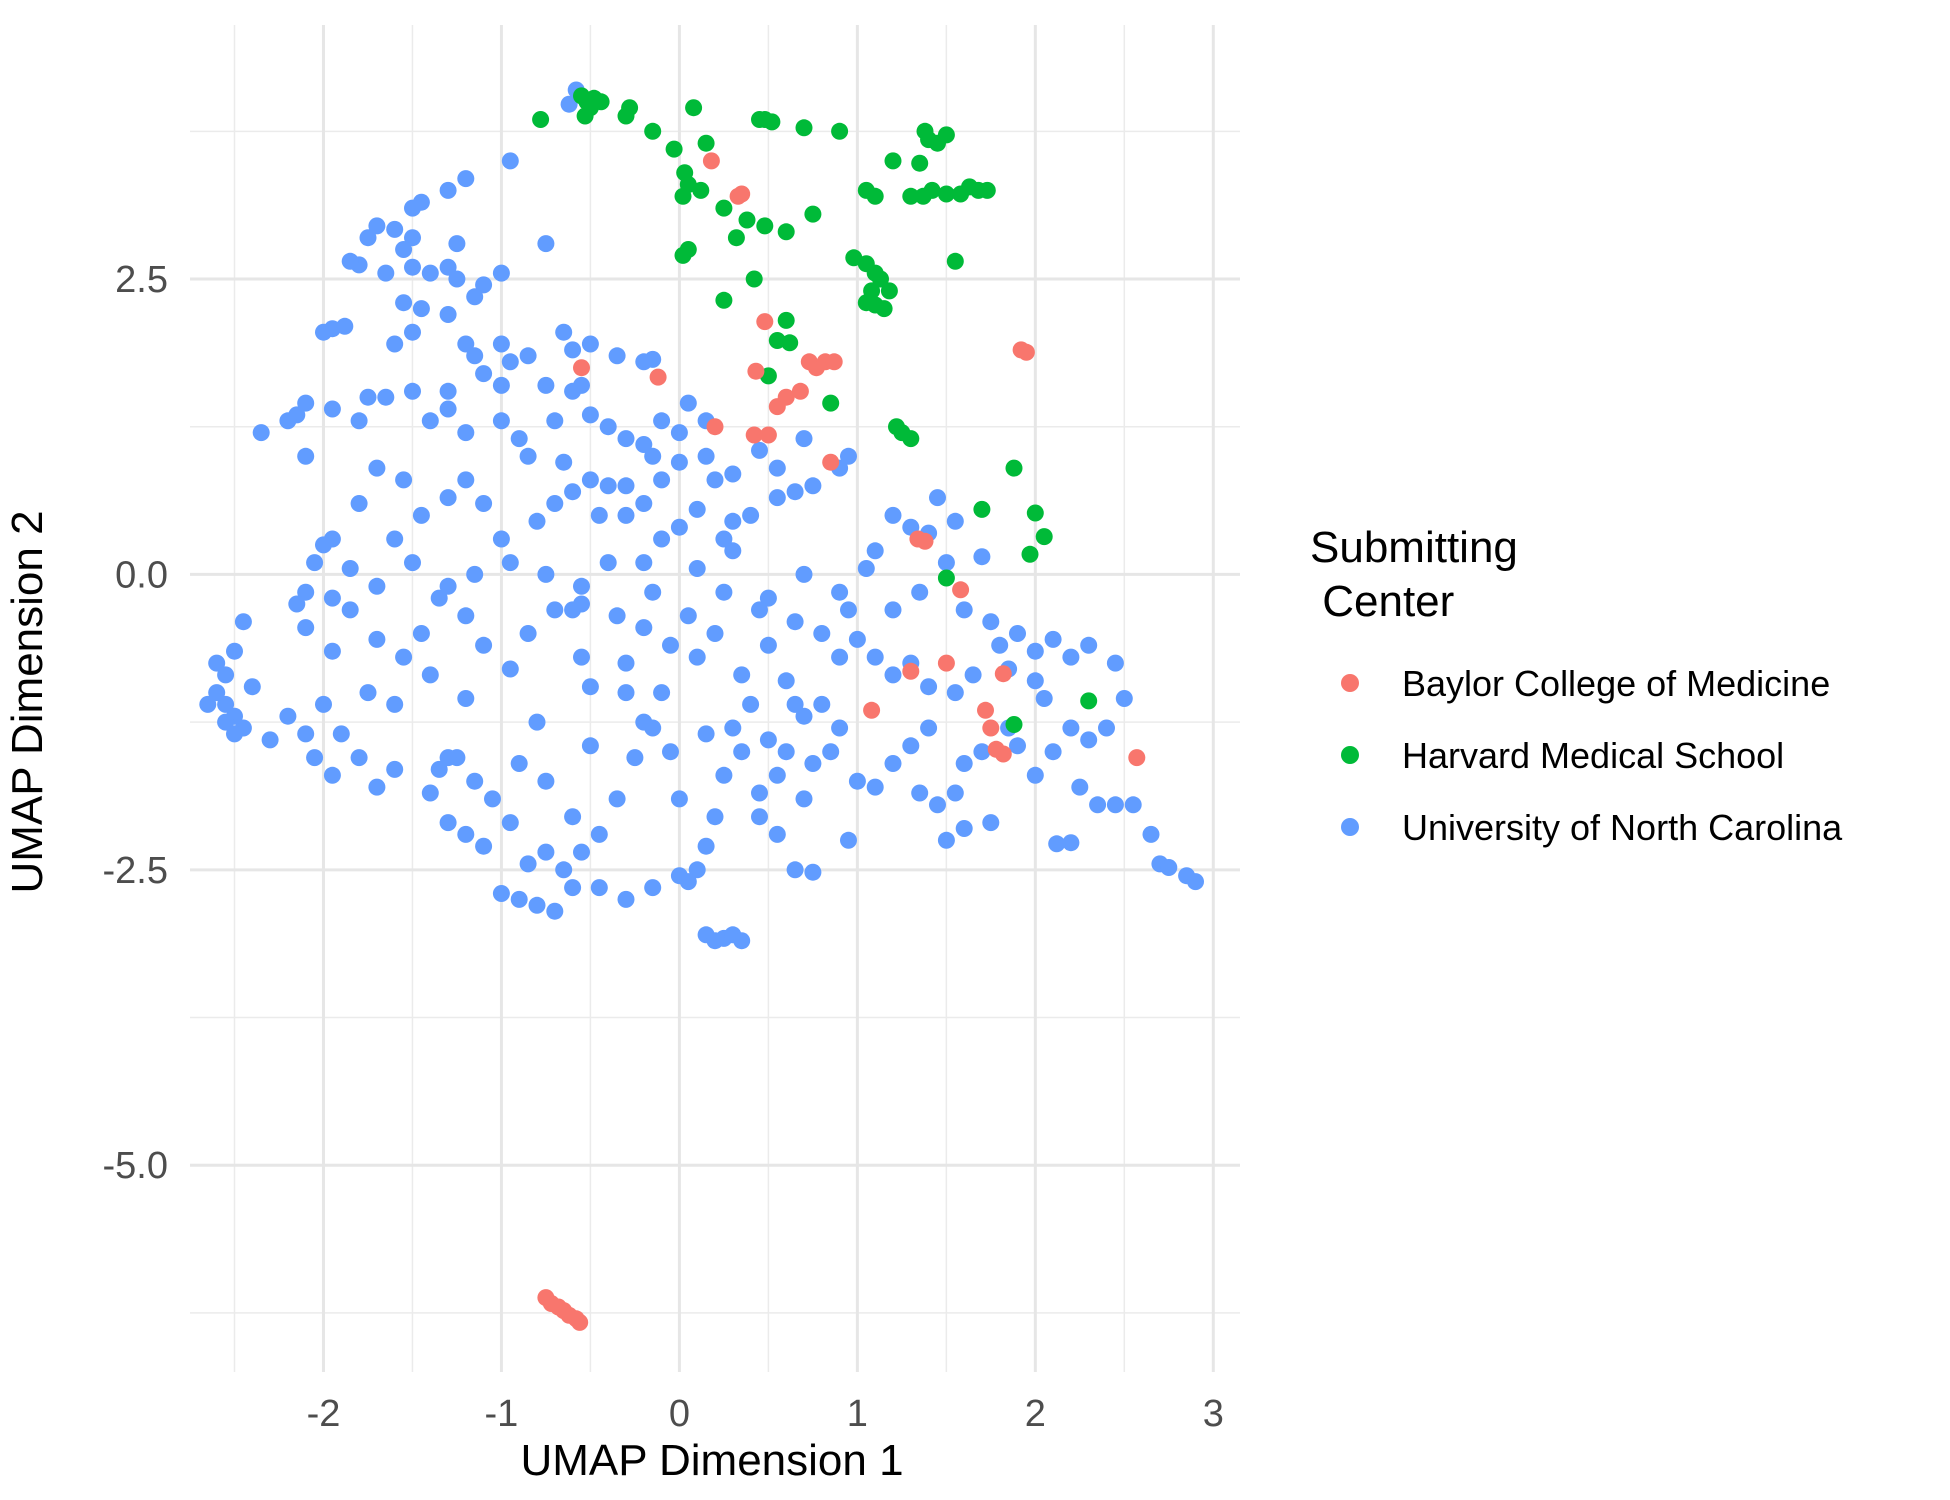  Describe the element at coordinates (679, 1414) in the screenshot. I see `x-tick-label: 0` at that location.